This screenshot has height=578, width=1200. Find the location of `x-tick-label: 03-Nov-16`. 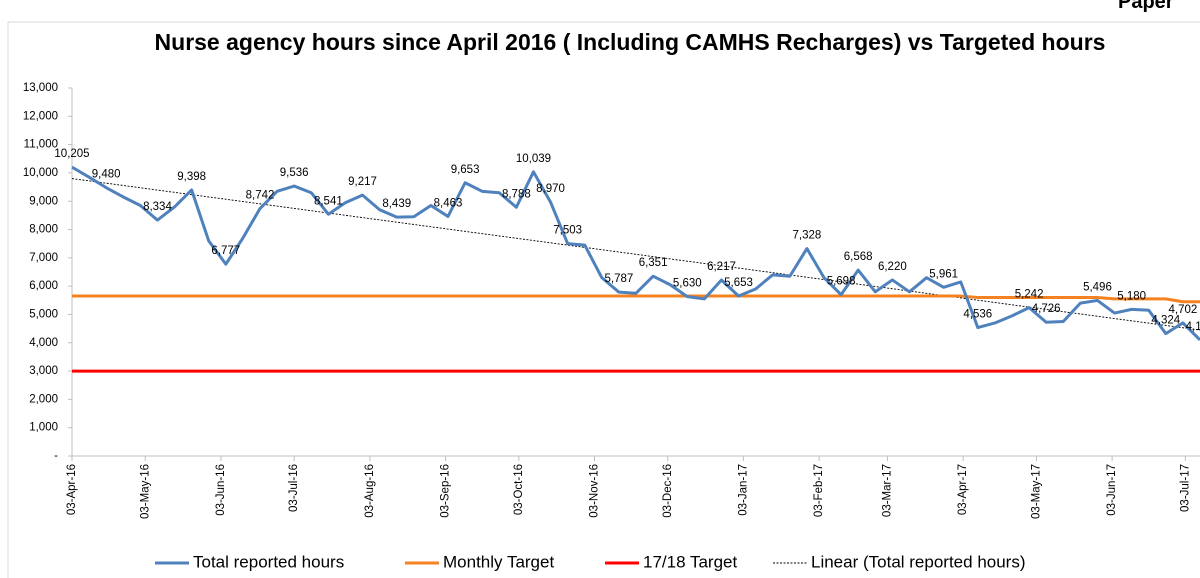

x-tick-label: 03-Nov-16 is located at coordinates (595, 491).